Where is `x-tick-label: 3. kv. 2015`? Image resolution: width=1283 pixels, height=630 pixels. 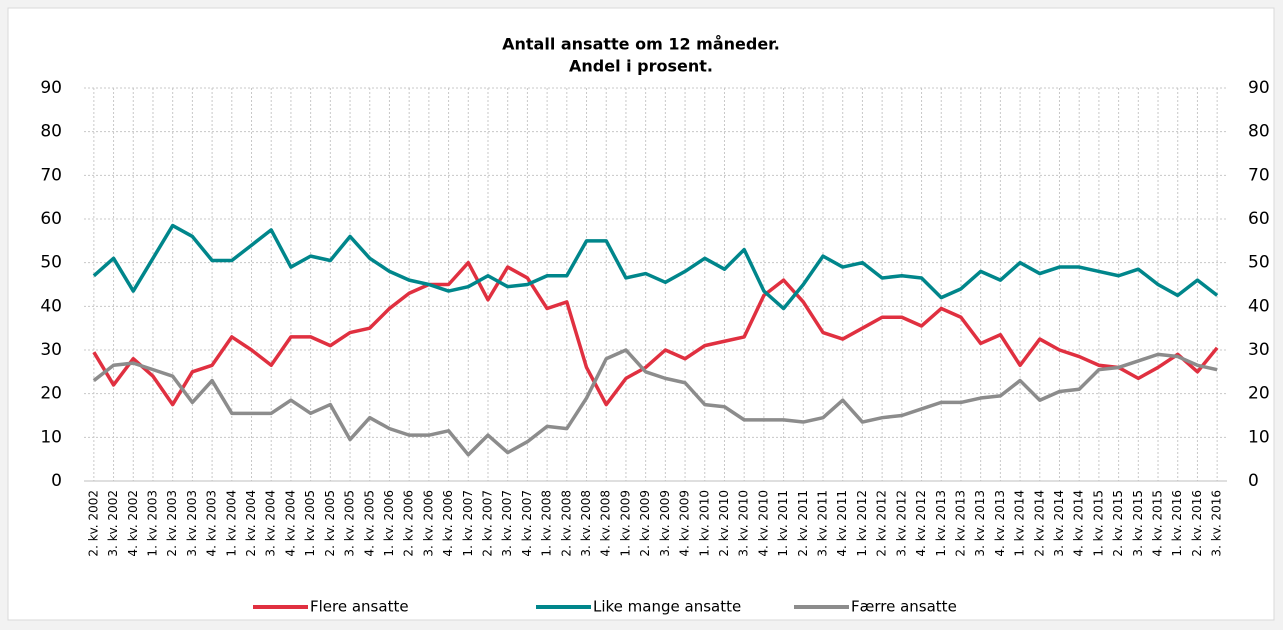 x-tick-label: 3. kv. 2015 is located at coordinates (1138, 523).